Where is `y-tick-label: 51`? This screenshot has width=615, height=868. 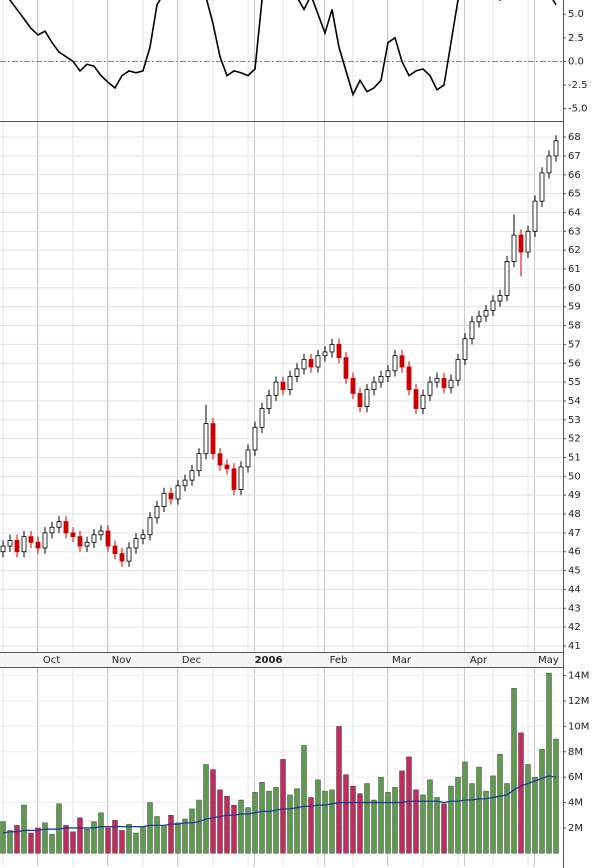 y-tick-label: 51 is located at coordinates (574, 457).